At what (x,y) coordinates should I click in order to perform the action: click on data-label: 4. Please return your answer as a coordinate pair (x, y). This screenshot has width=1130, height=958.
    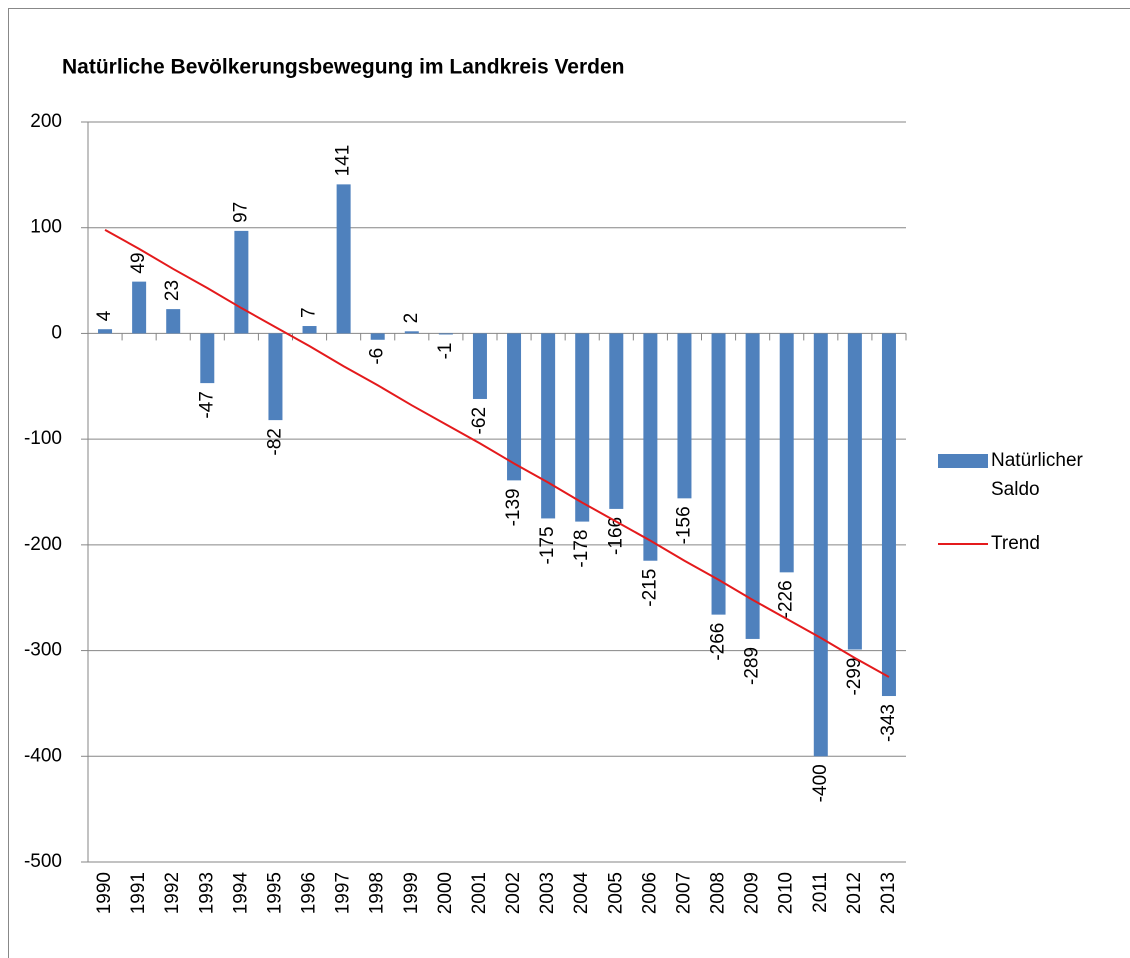
    Looking at the image, I should click on (104, 315).